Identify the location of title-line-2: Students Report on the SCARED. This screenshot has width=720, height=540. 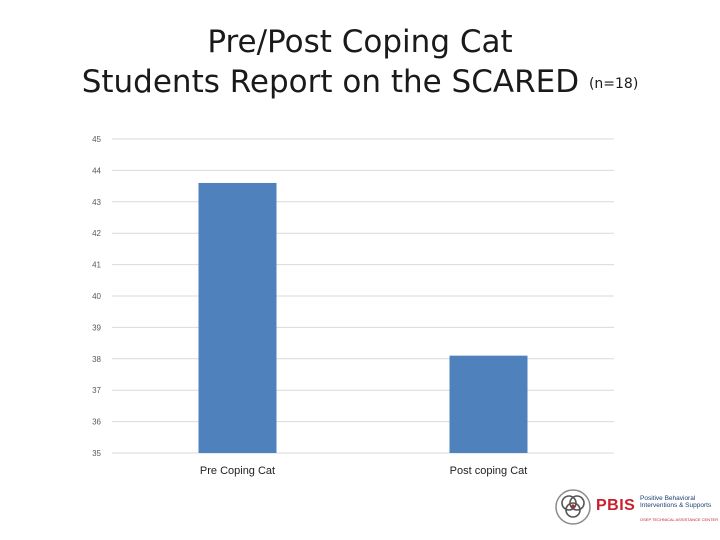
(330, 82).